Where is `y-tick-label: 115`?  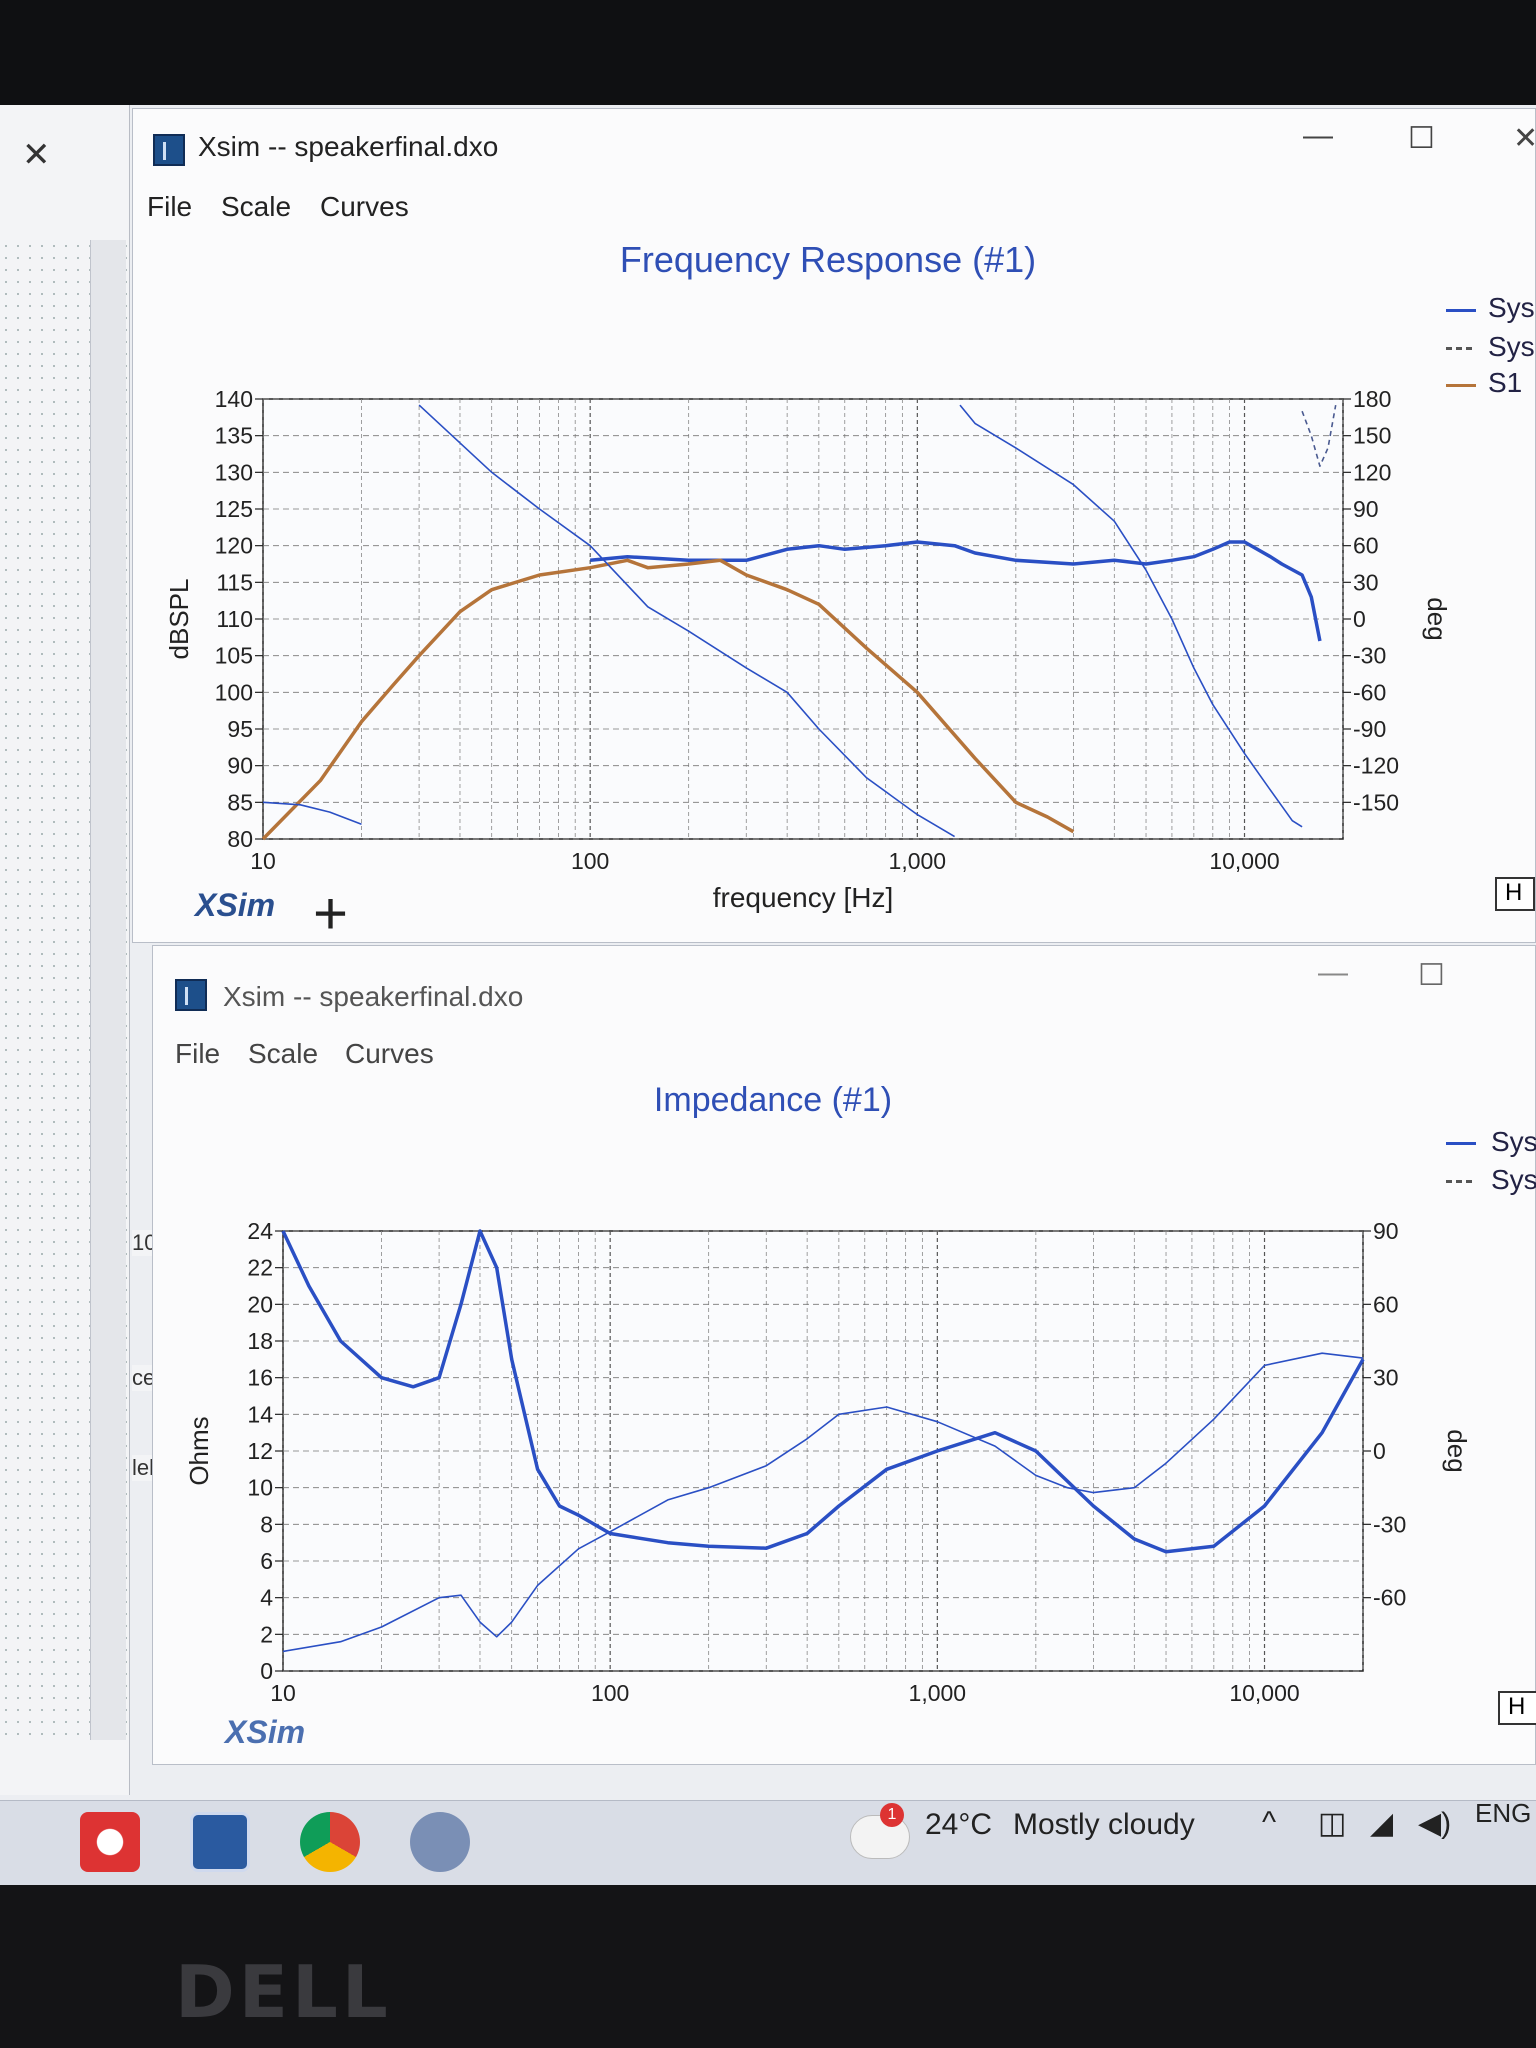 y-tick-label: 115 is located at coordinates (234, 582).